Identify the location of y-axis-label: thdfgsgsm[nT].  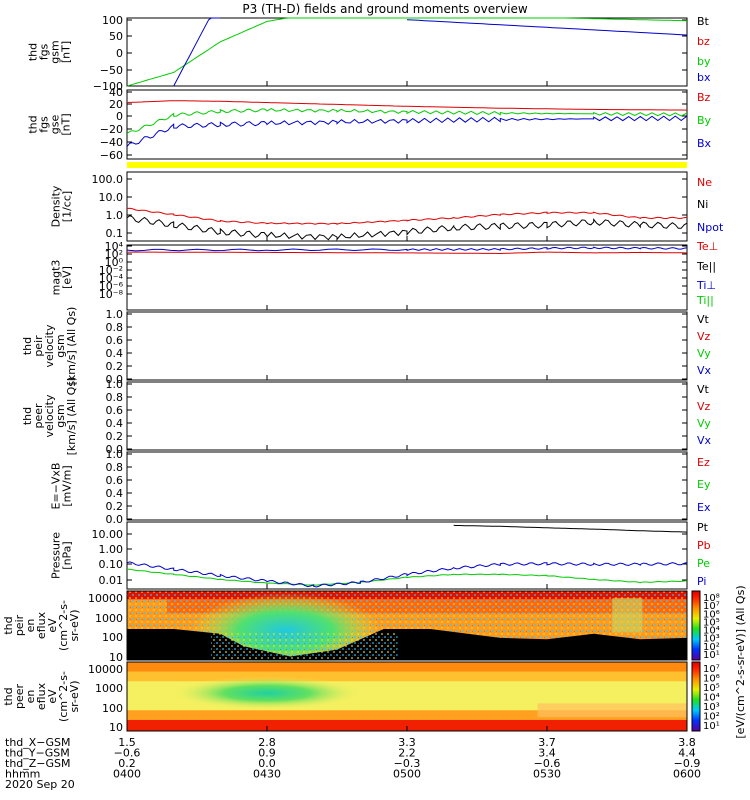
(50, 51).